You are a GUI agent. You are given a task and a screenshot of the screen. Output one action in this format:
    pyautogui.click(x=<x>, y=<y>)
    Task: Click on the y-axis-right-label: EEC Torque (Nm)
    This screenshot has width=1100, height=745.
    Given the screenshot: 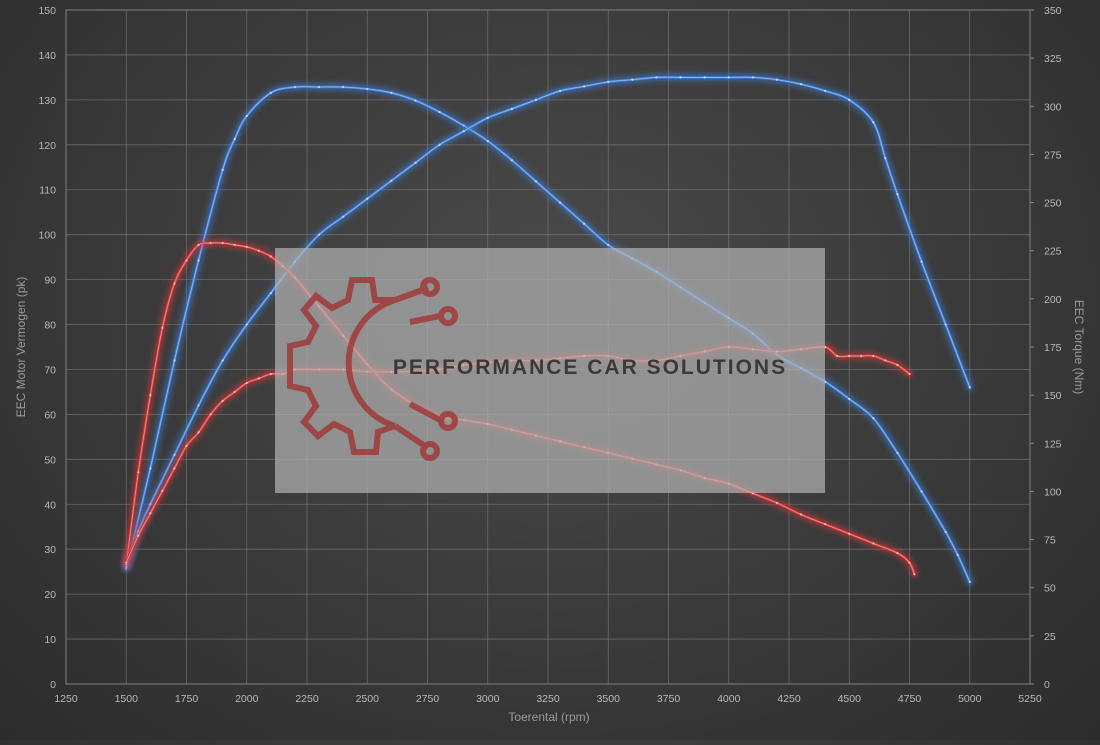 What is the action you would take?
    pyautogui.click(x=1079, y=347)
    